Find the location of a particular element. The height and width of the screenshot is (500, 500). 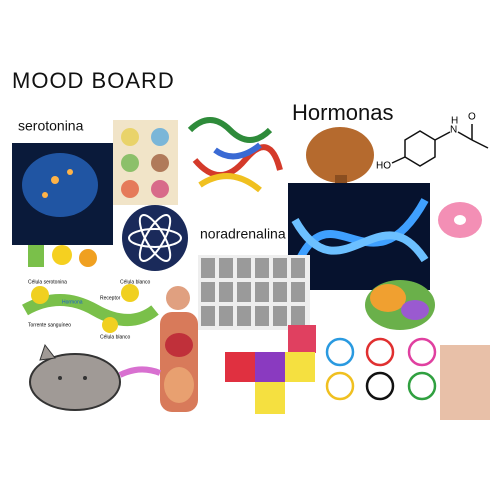

pusheen is located at coordinates (95, 377).